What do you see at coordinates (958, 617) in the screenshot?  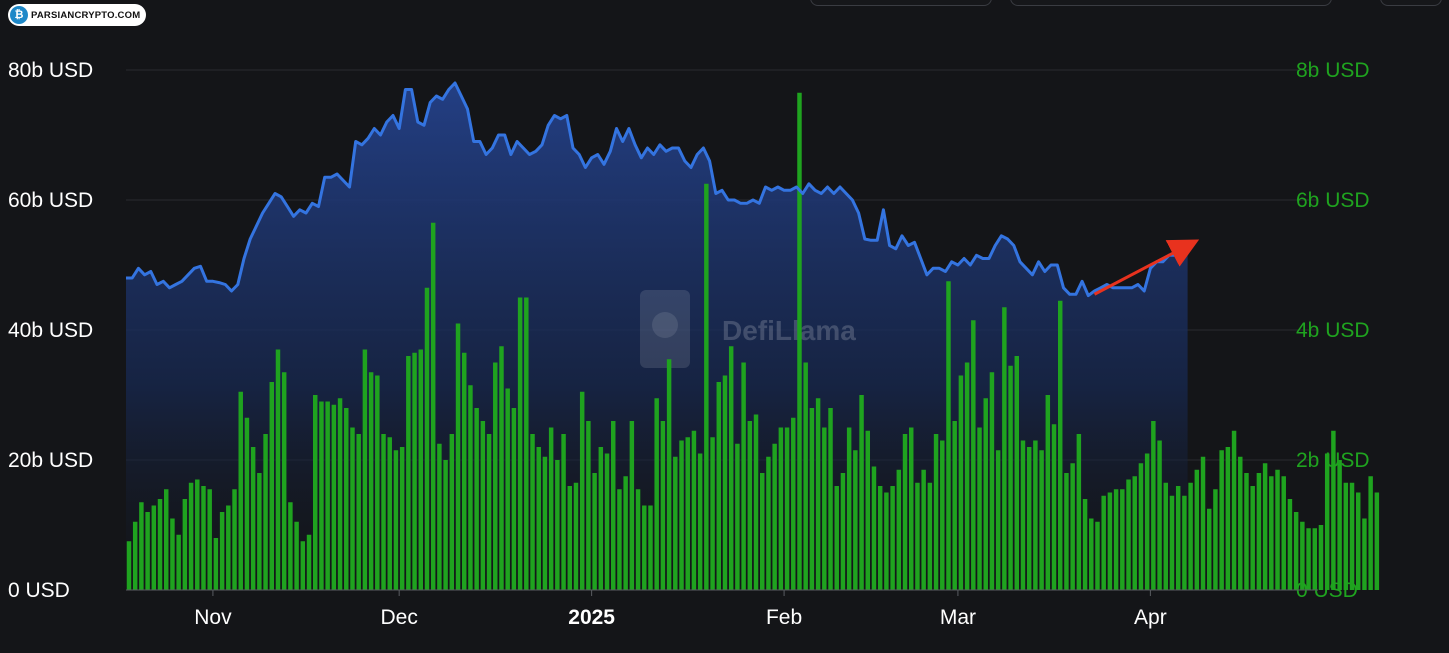 I see `x-tick-label: Mar` at bounding box center [958, 617].